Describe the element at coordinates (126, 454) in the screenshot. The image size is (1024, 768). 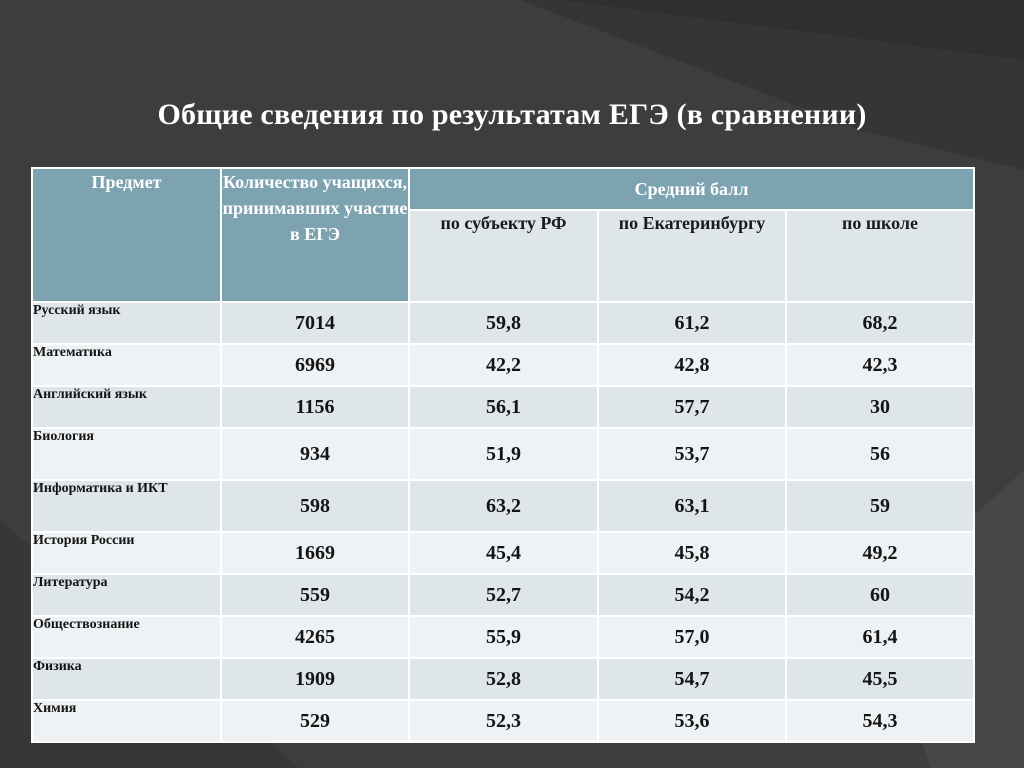
I see `subject-cell: Биология` at that location.